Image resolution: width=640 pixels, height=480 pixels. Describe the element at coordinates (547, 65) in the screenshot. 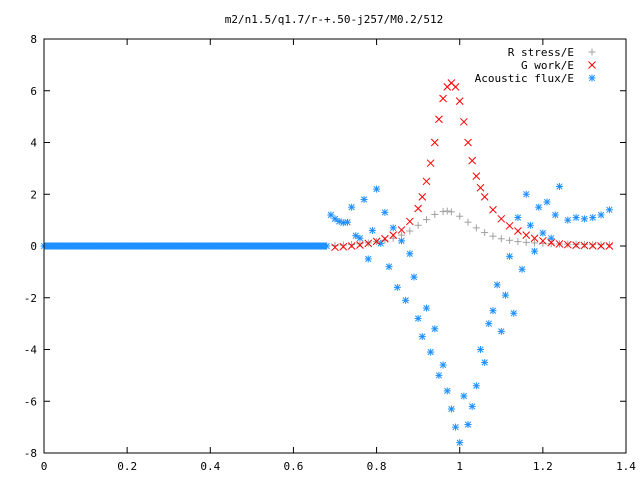

I see `legend-label: G work/E` at that location.